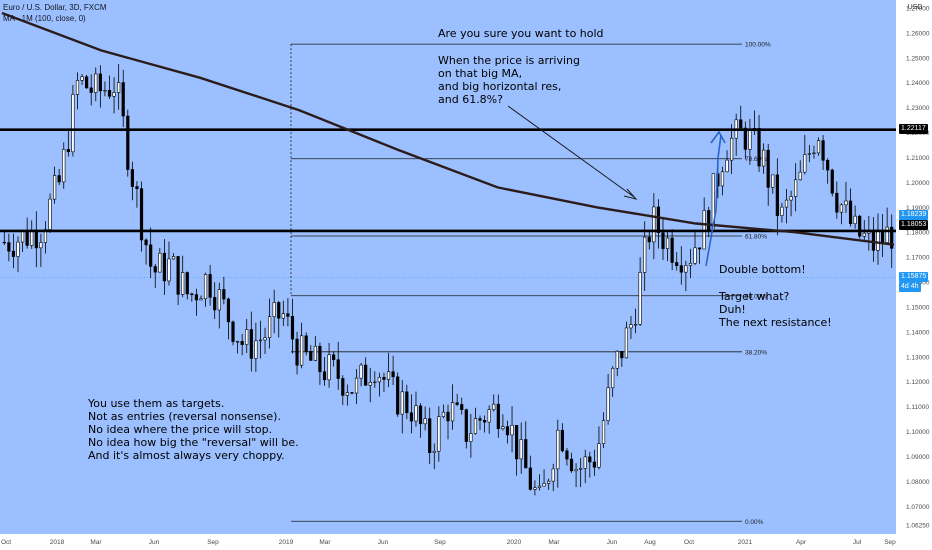 The image size is (932, 550). I want to click on time-tick-label: Jun, so click(612, 542).